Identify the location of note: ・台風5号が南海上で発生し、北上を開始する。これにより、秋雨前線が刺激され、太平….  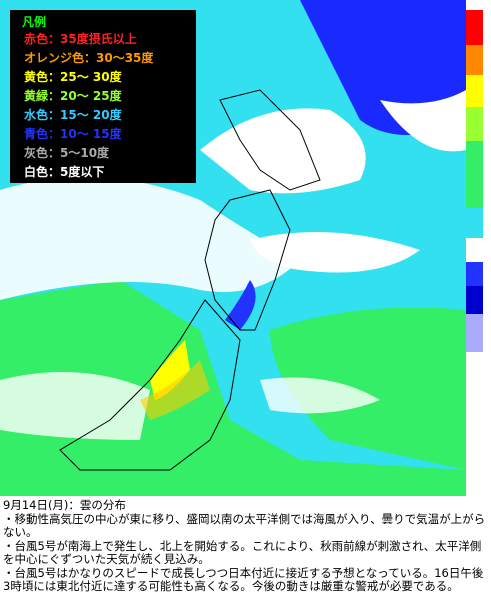
(242, 552).